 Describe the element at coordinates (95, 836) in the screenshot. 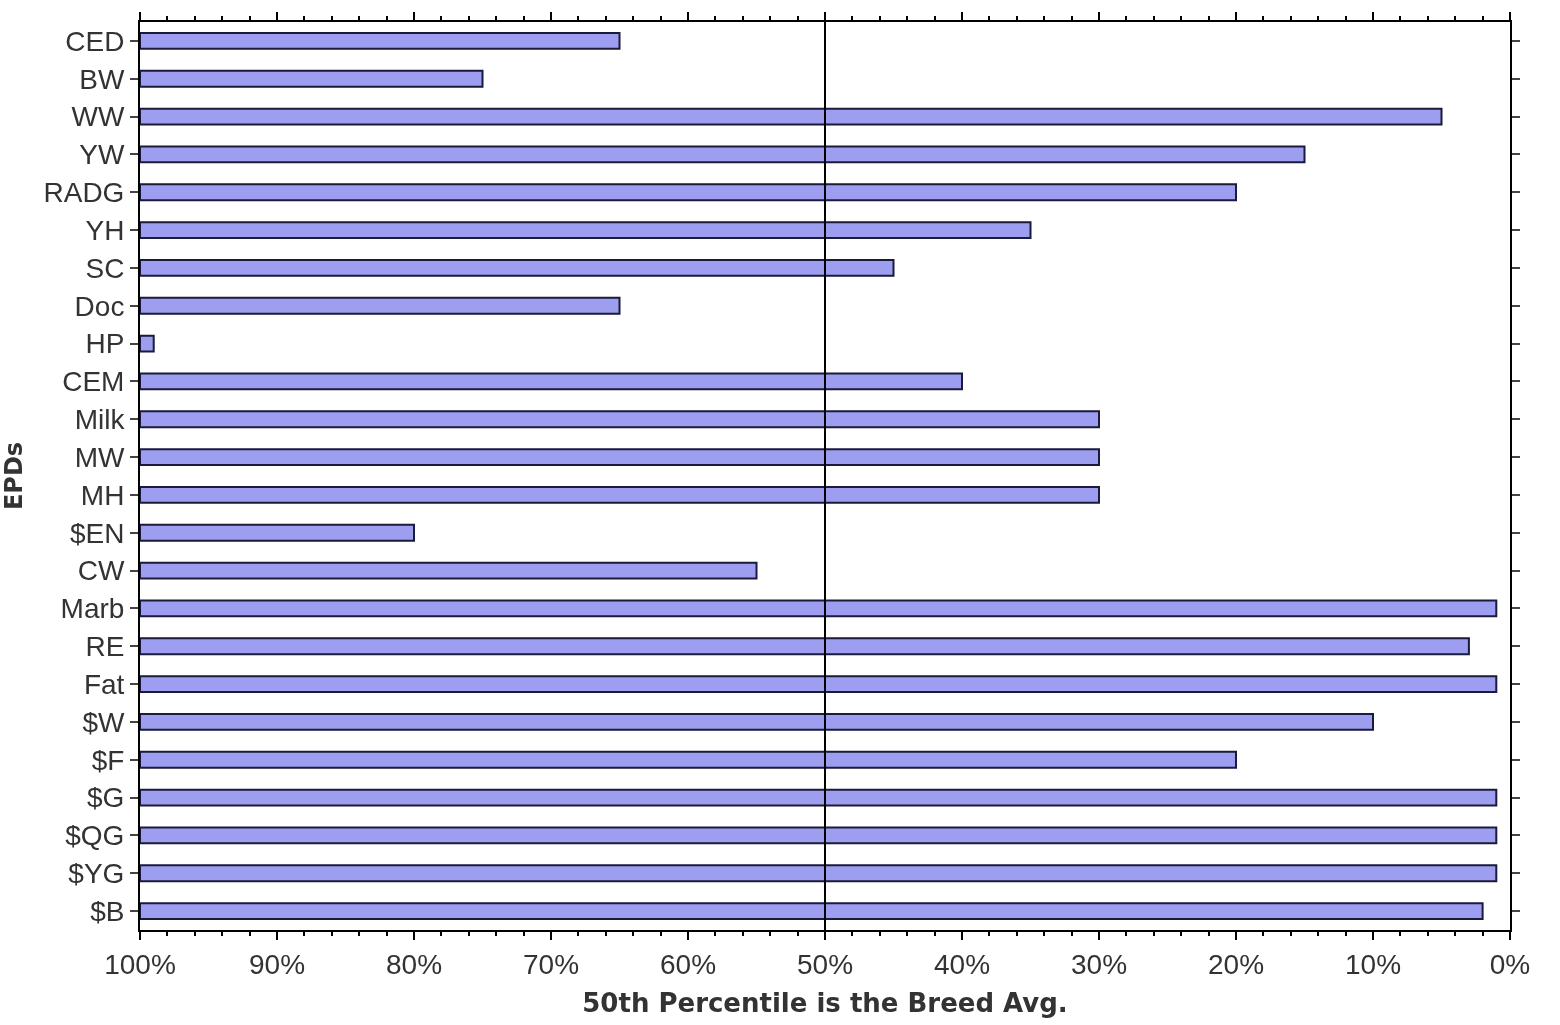

I see `y-tick-label: $QG` at that location.